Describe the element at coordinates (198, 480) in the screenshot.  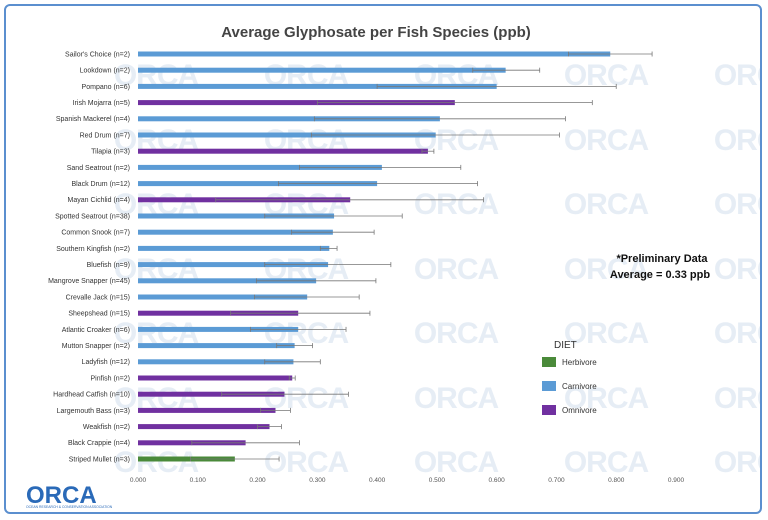
I see `x-tick-label: 0.100` at that location.